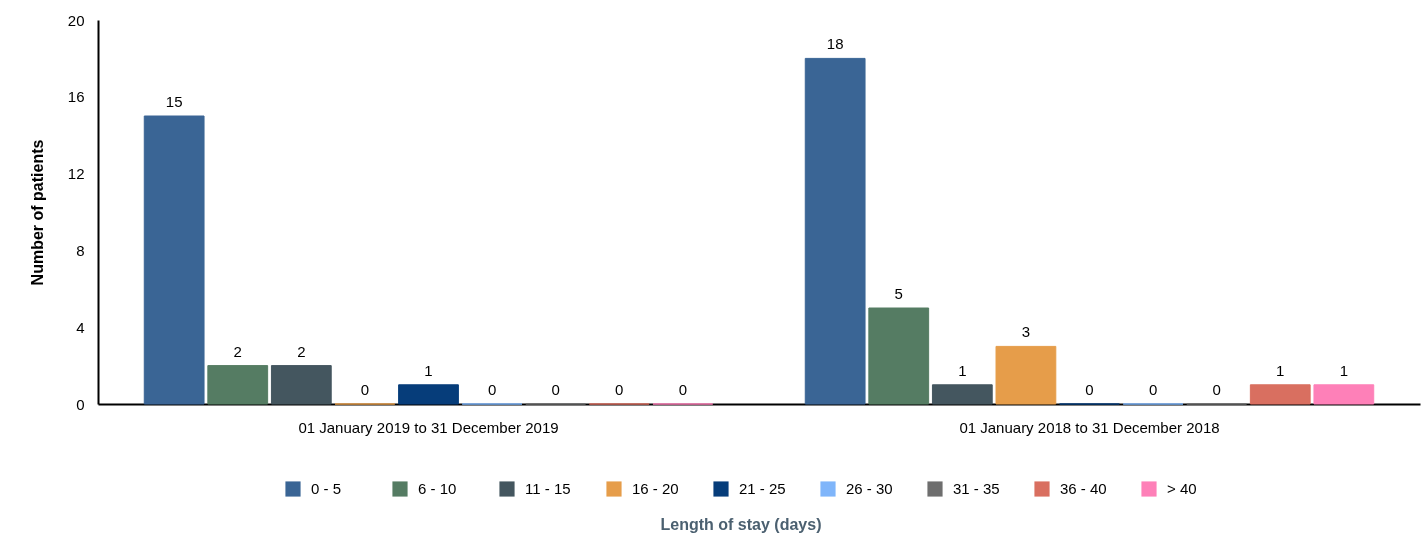 The width and height of the screenshot is (1423, 540). I want to click on legend-label: 31 - 35, so click(976, 488).